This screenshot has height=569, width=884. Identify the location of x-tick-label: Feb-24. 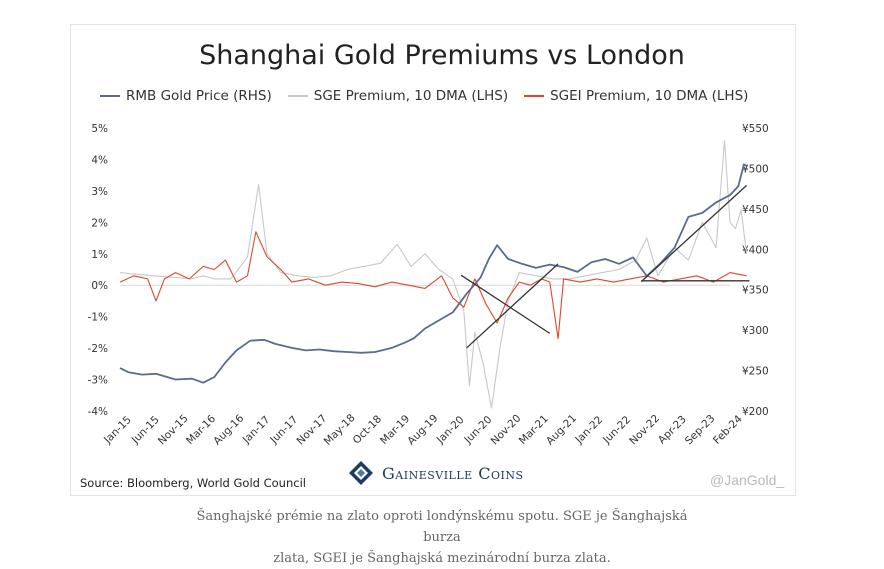
(728, 430).